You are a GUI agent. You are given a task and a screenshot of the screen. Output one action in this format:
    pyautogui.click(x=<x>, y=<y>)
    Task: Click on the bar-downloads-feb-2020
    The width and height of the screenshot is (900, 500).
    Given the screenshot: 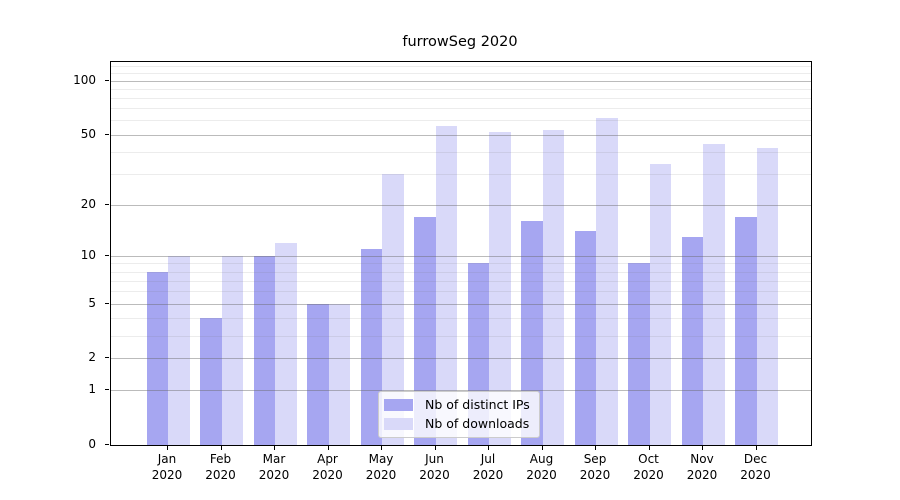 What is the action you would take?
    pyautogui.click(x=232, y=350)
    